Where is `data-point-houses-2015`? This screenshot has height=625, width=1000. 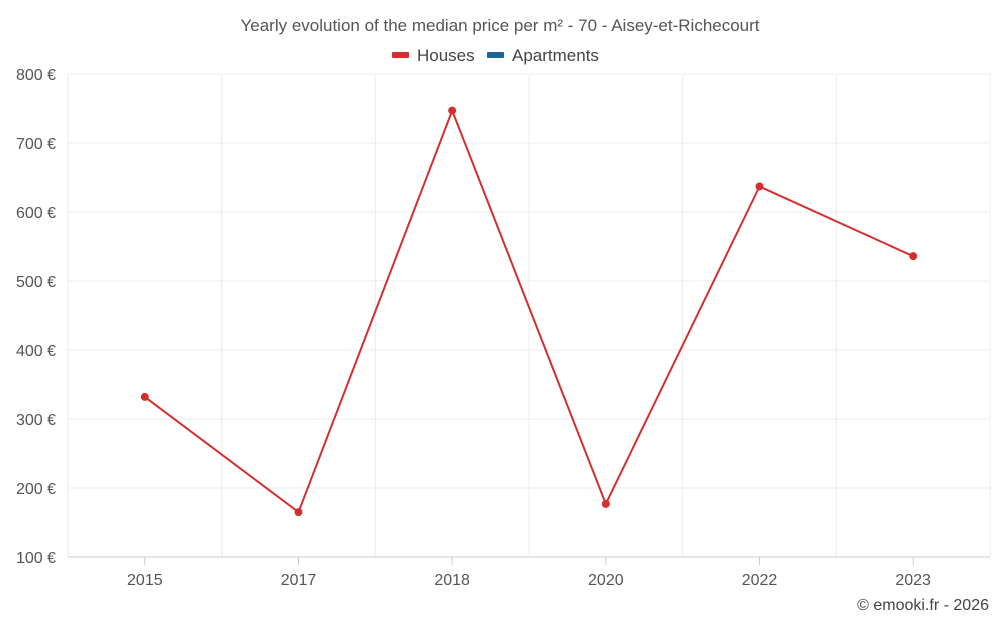
data-point-houses-2015 is located at coordinates (144, 396).